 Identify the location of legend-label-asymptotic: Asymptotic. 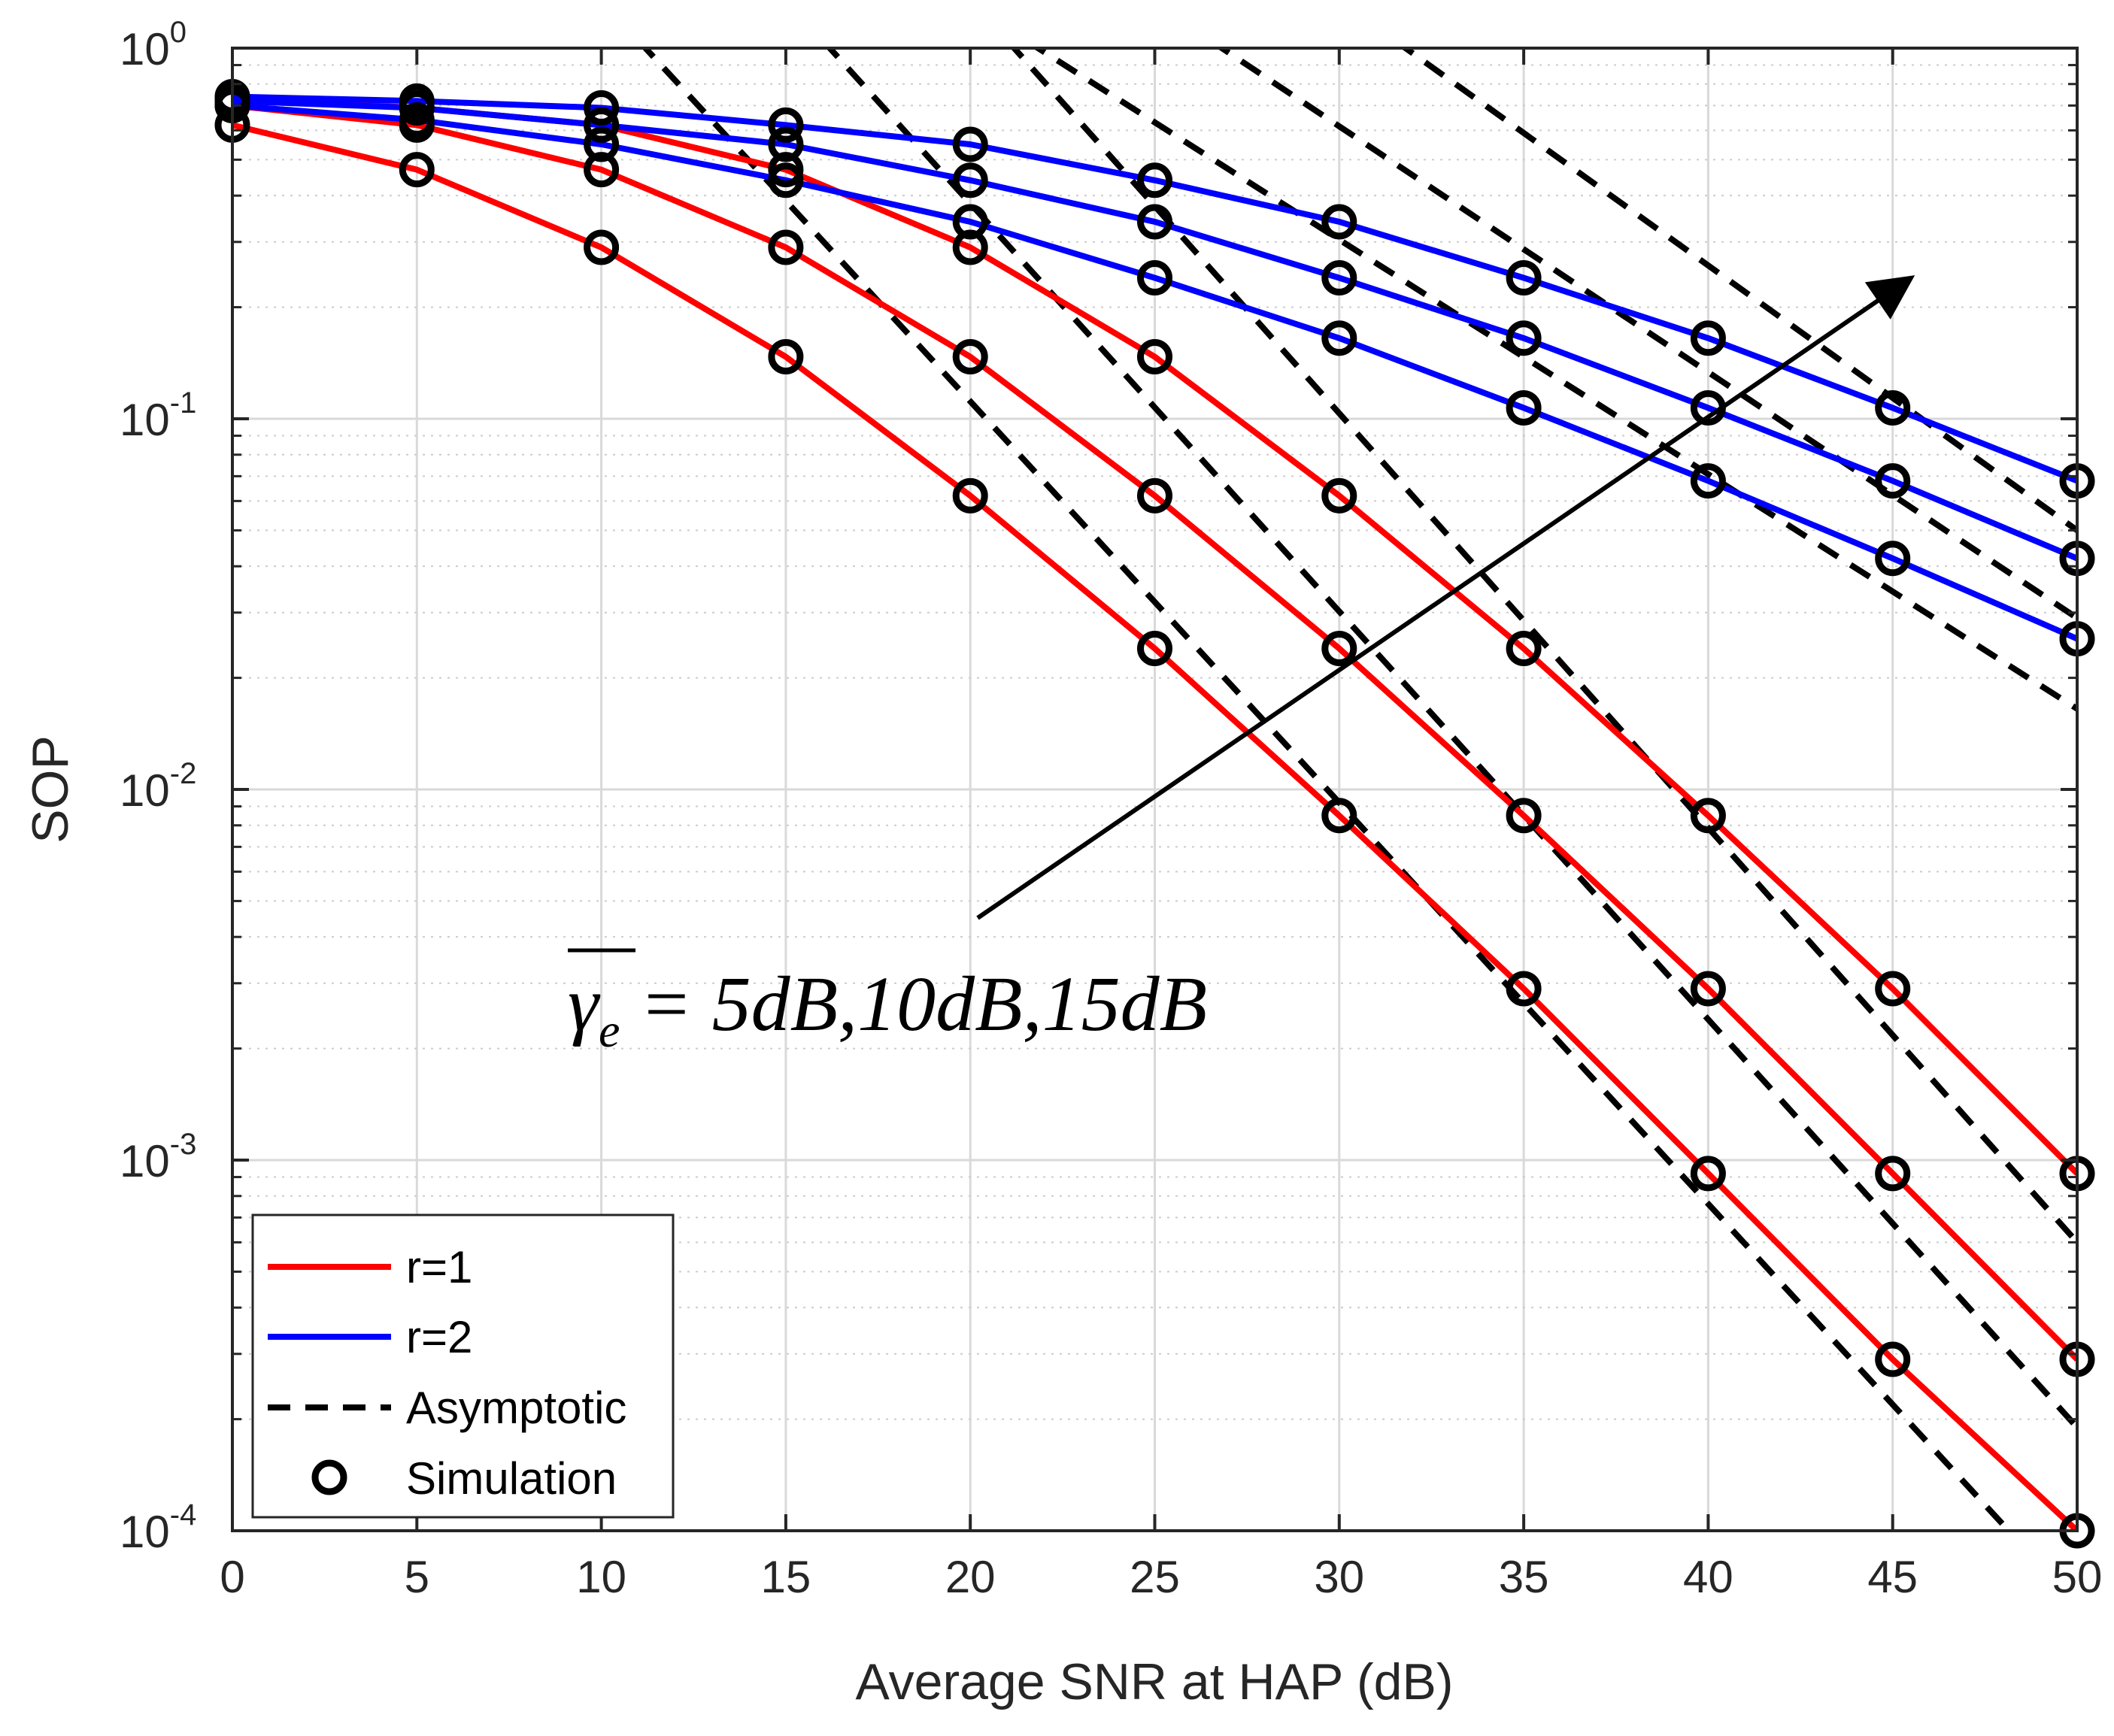
(516, 1408).